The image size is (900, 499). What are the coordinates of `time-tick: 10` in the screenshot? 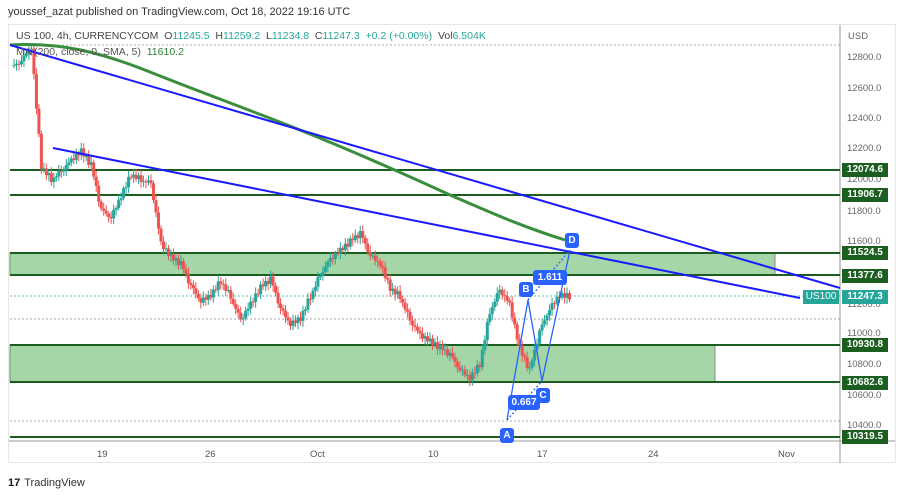 It's located at (433, 454).